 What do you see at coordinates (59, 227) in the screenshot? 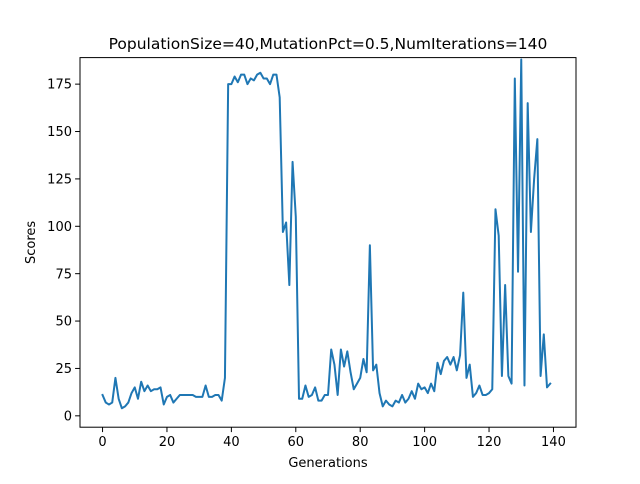
I see `y-tick-label: 100` at bounding box center [59, 227].